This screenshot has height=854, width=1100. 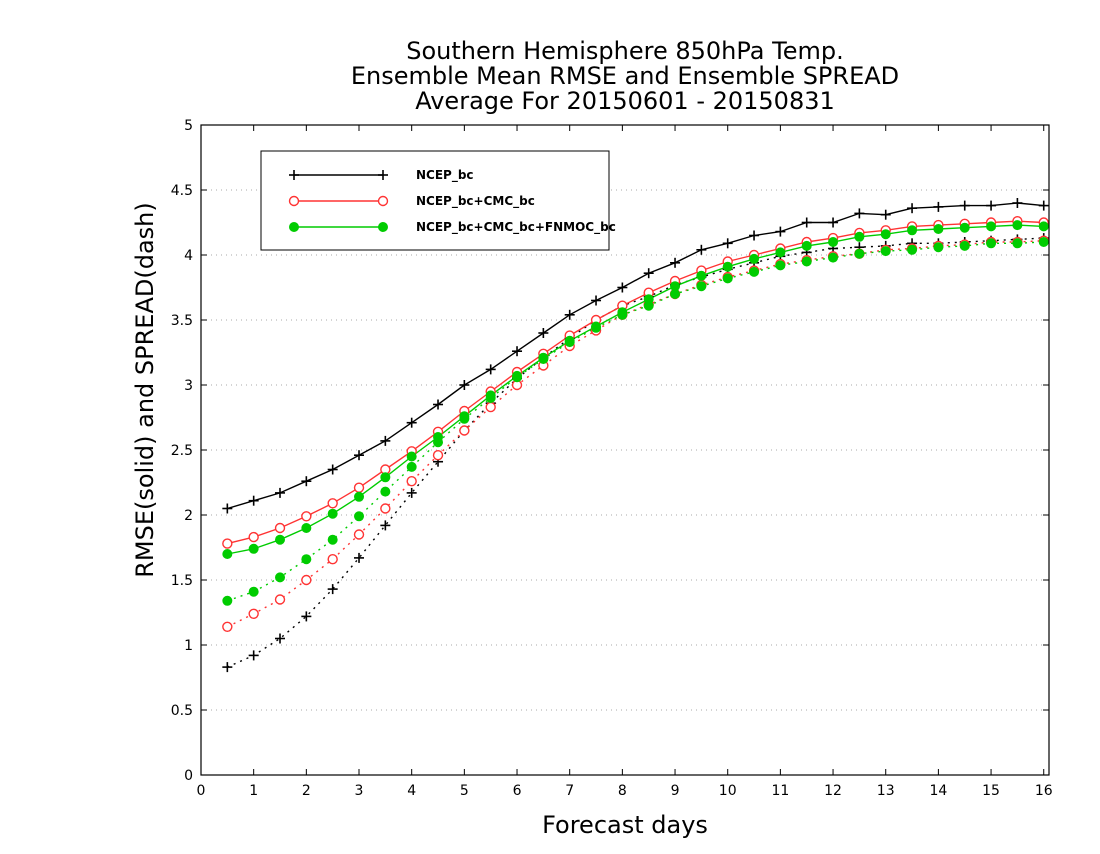 I want to click on x-tick-label: 7, so click(x=569, y=791).